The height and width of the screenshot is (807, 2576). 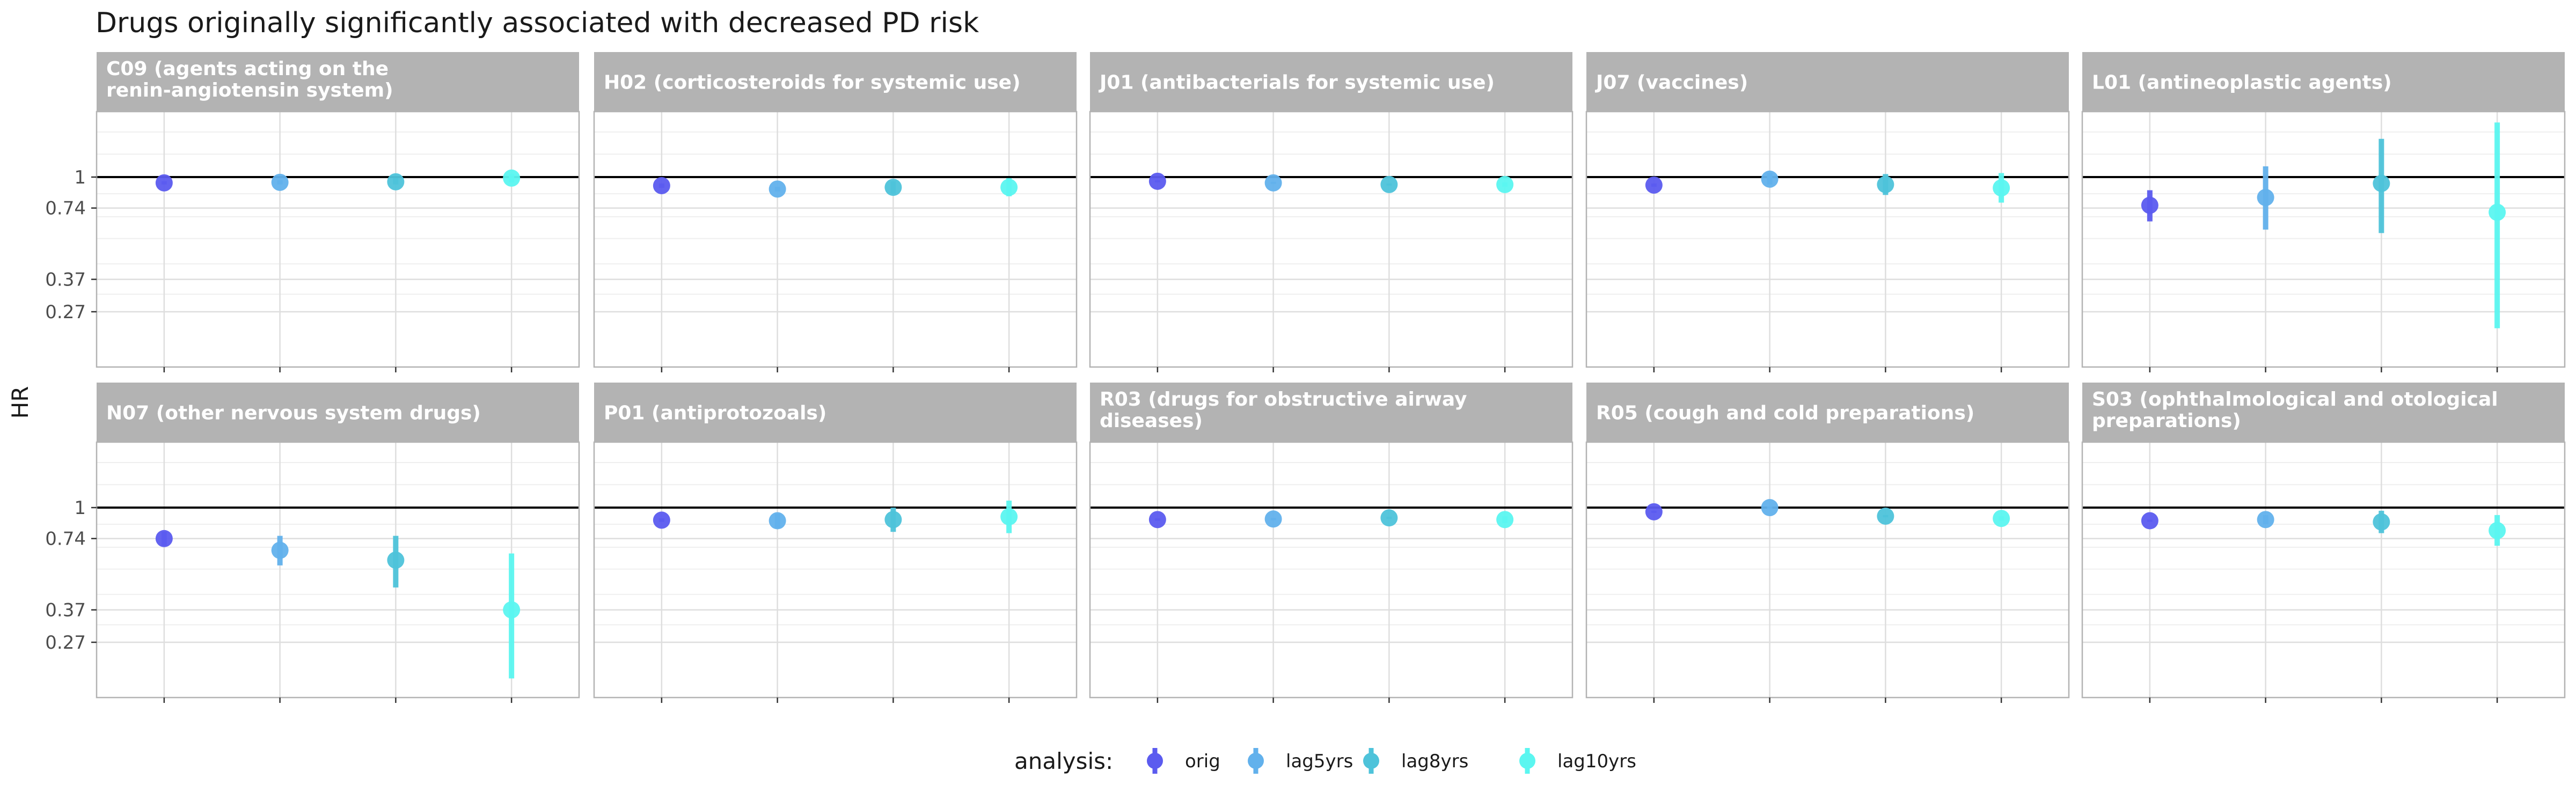 What do you see at coordinates (1256, 761) in the screenshot?
I see `legend-key-point-lag5yrs` at bounding box center [1256, 761].